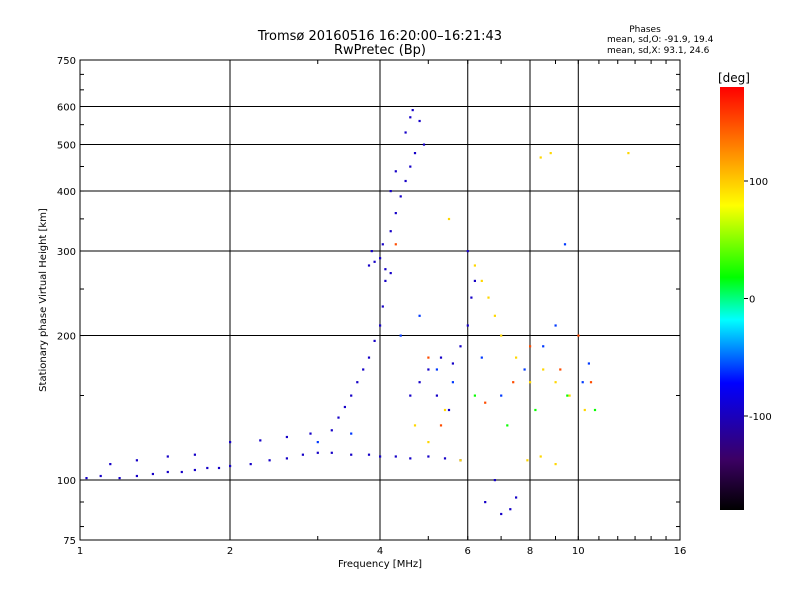  What do you see at coordinates (380, 50) in the screenshot?
I see `chart-subtitle: RwPretec (Bp)` at bounding box center [380, 50].